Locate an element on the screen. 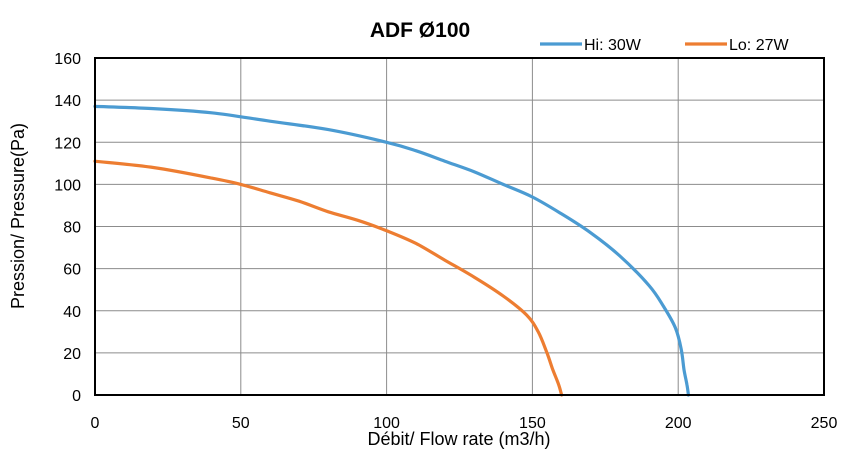 The height and width of the screenshot is (457, 842). y-tick-label: 60 is located at coordinates (72, 270).